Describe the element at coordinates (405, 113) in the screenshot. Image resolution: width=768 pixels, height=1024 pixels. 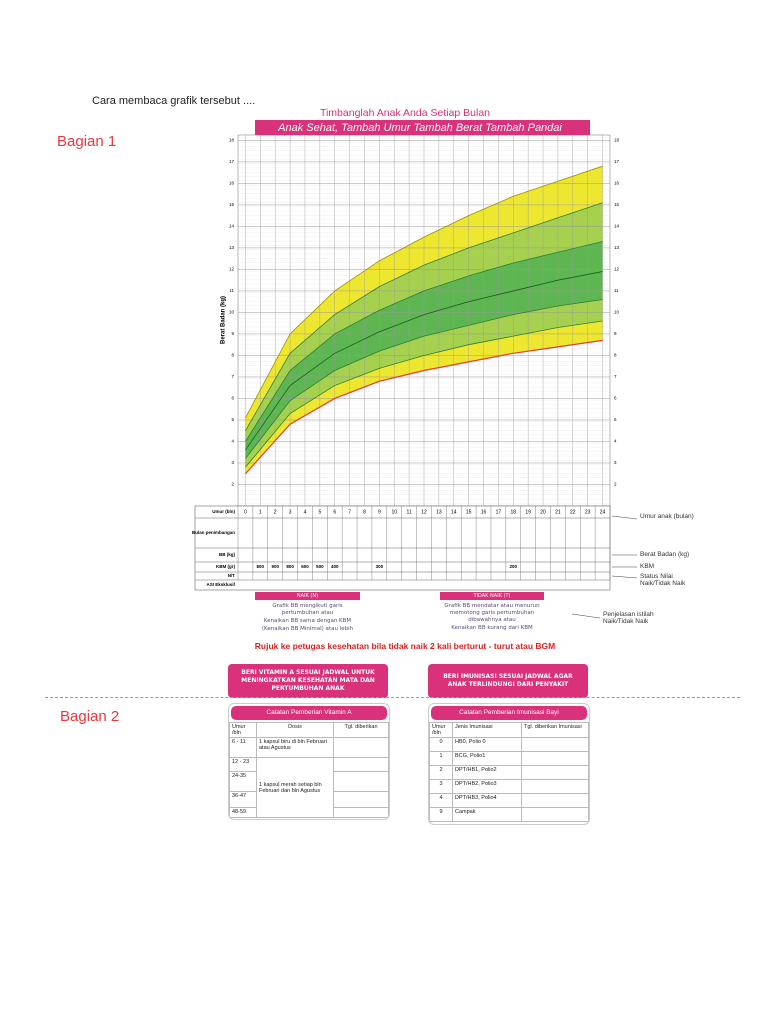
I see `chart-title: Timbanglah Anak Anda Setiap Bulan` at that location.